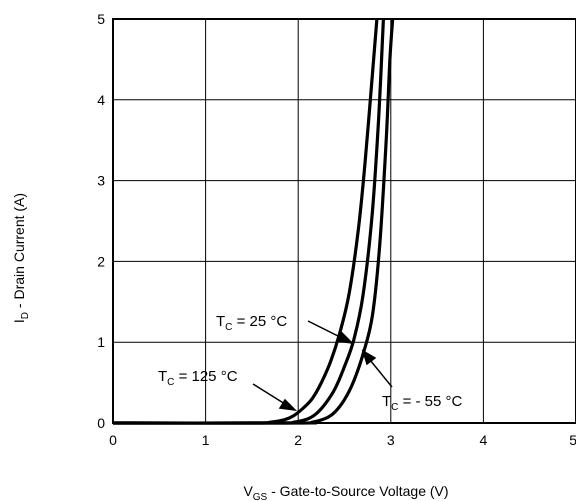 Image resolution: width=576 pixels, height=501 pixels. I want to click on annotation-tc-125: TC = 125 °C, so click(198, 378).